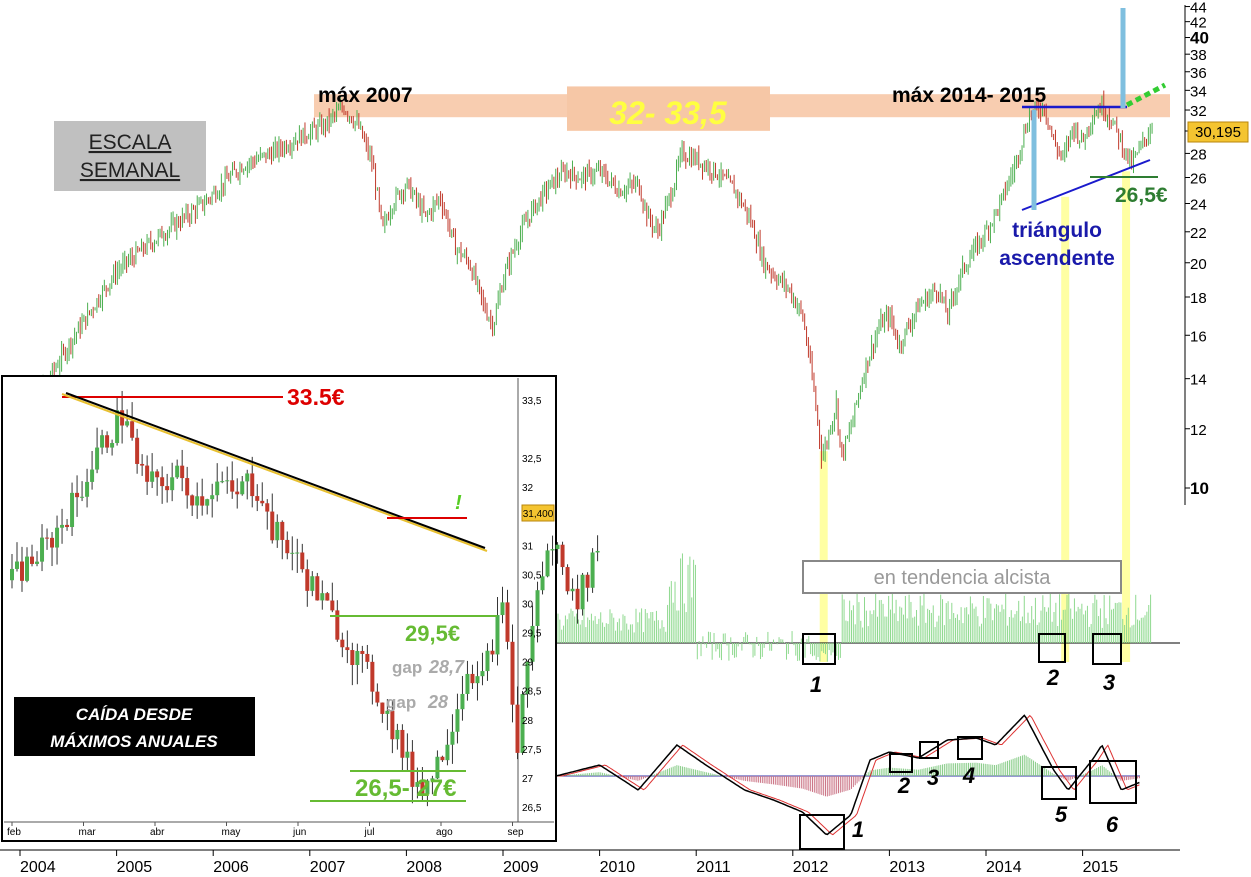  I want to click on osc2-marker-label: 4, so click(968, 775).